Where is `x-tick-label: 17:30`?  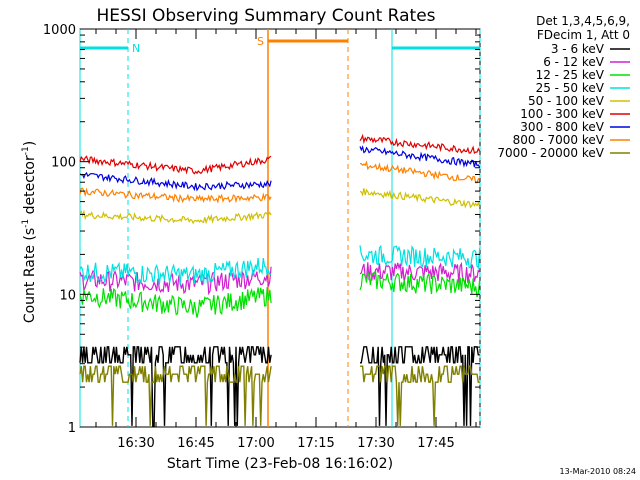
x-tick-label: 17:30 is located at coordinates (375, 443).